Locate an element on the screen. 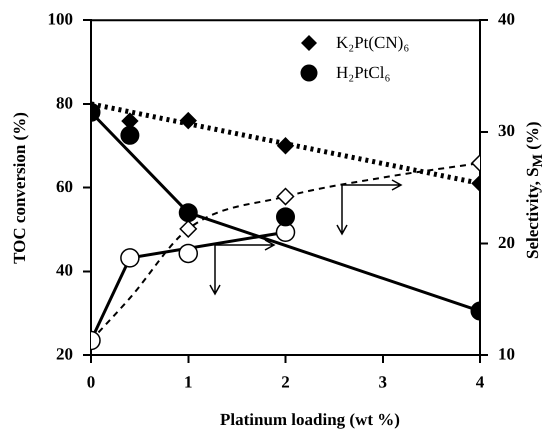 The height and width of the screenshot is (434, 550). y2-tick-label: 10 is located at coordinates (506, 354).